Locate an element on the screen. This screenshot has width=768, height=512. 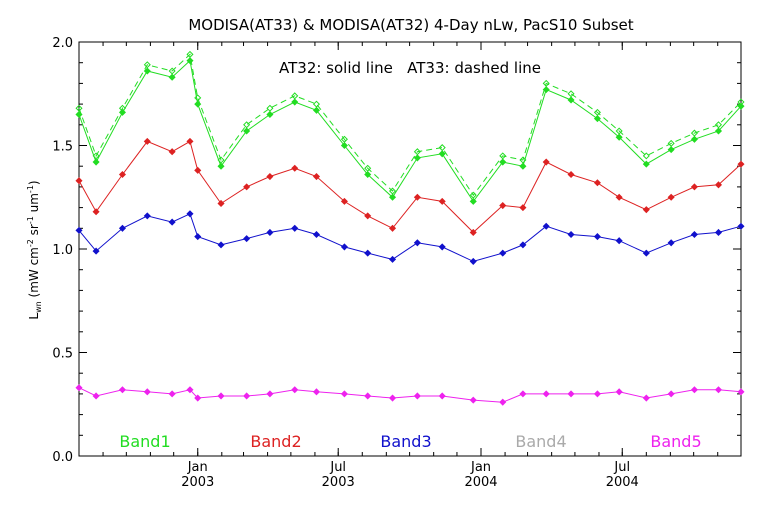
y-axis-label-mid2: um is located at coordinates (34, 204).